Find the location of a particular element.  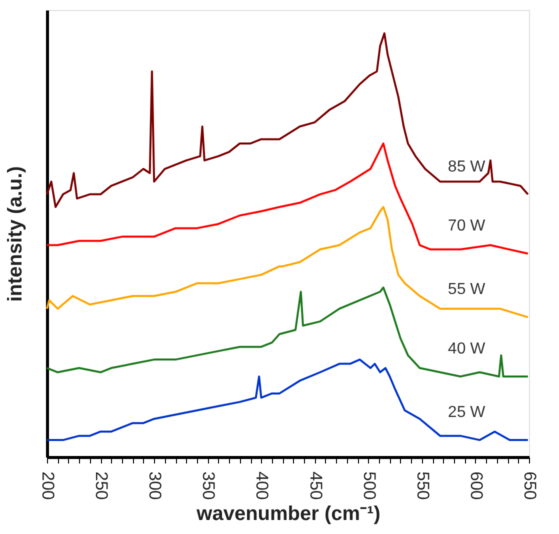

x-tick-label: 400 is located at coordinates (262, 486).